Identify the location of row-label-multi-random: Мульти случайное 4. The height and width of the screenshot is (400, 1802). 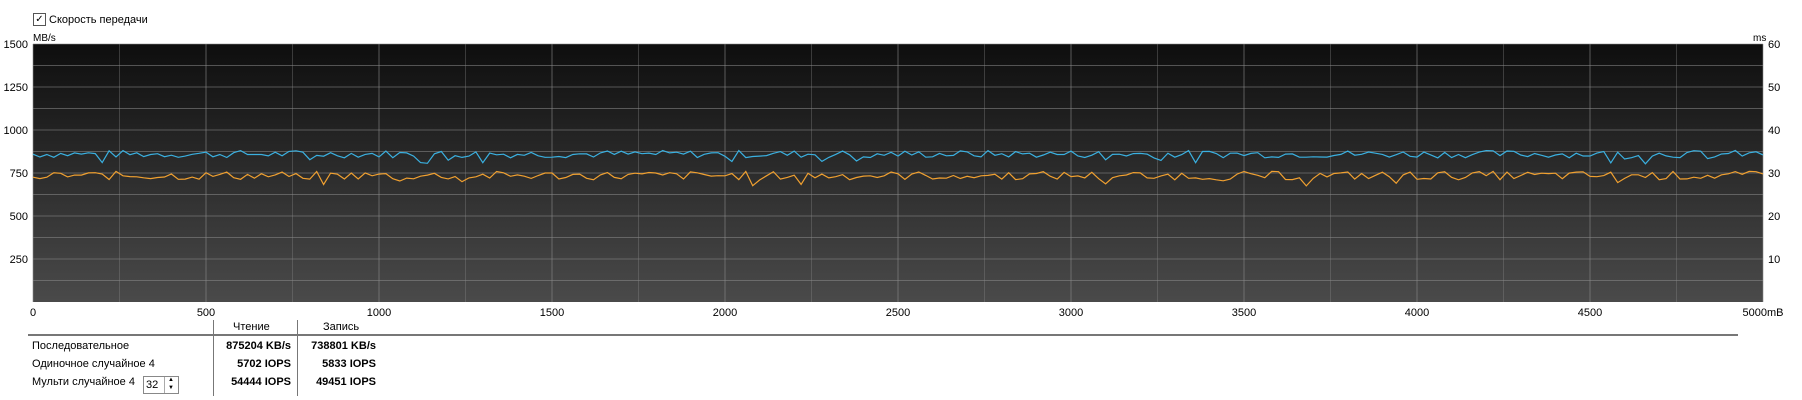
(83, 382).